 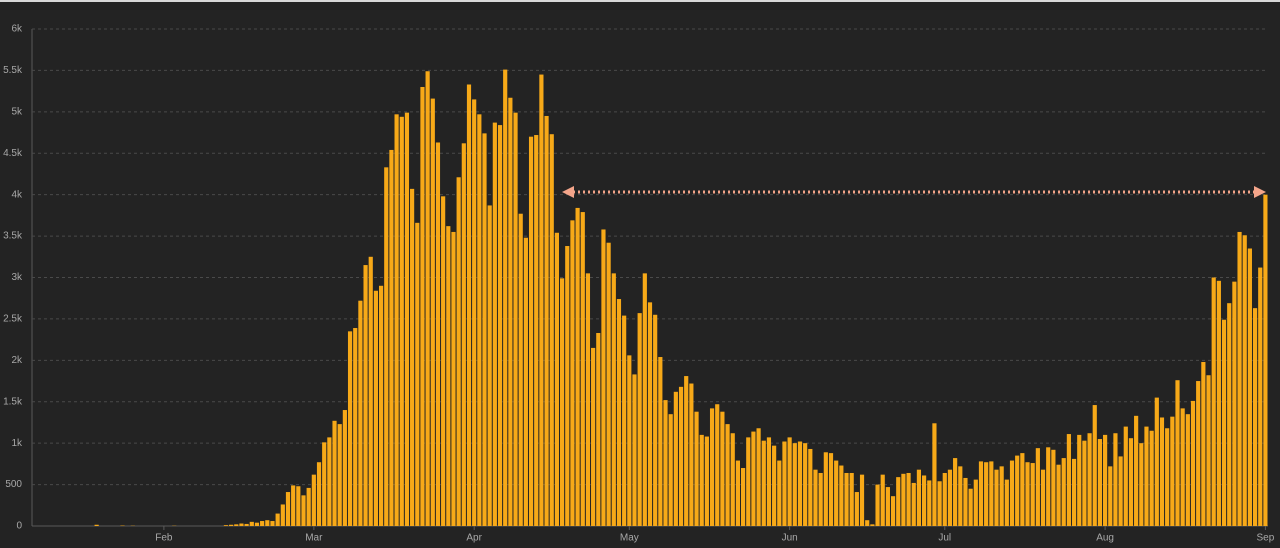 What do you see at coordinates (944, 538) in the screenshot?
I see `x-tick-label: Jul` at bounding box center [944, 538].